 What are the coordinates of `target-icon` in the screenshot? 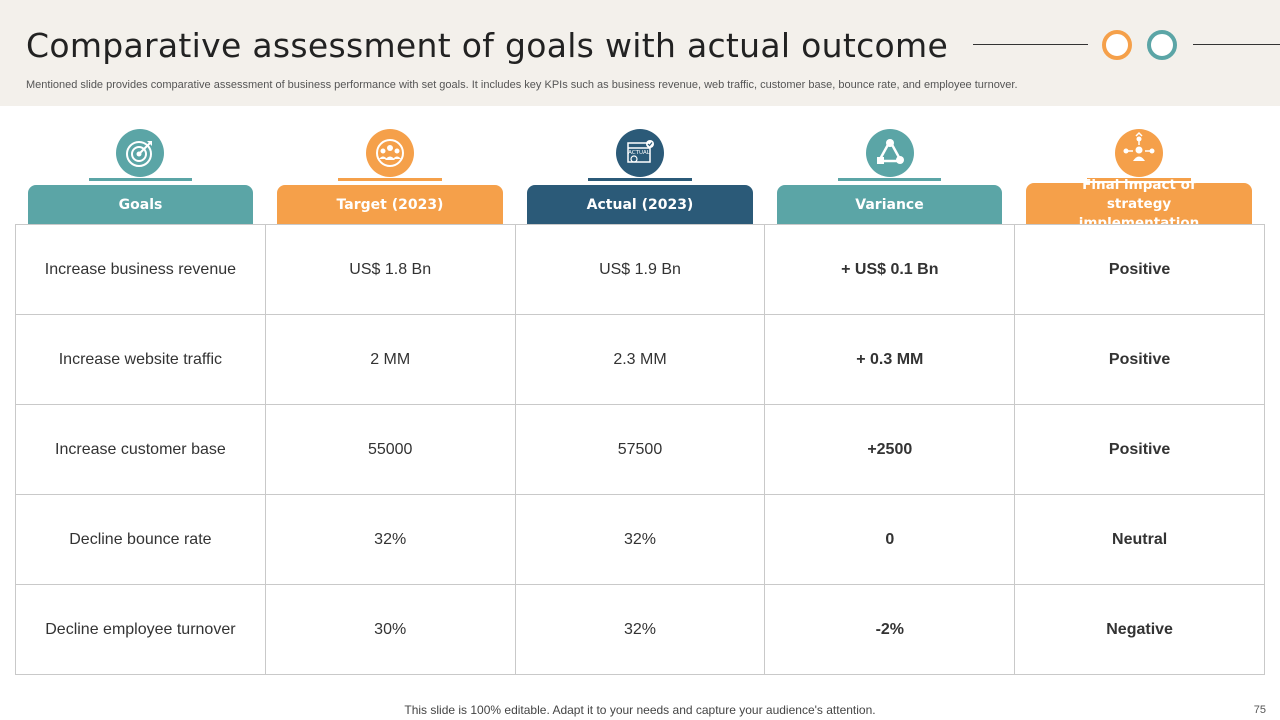 It's located at (140, 153).